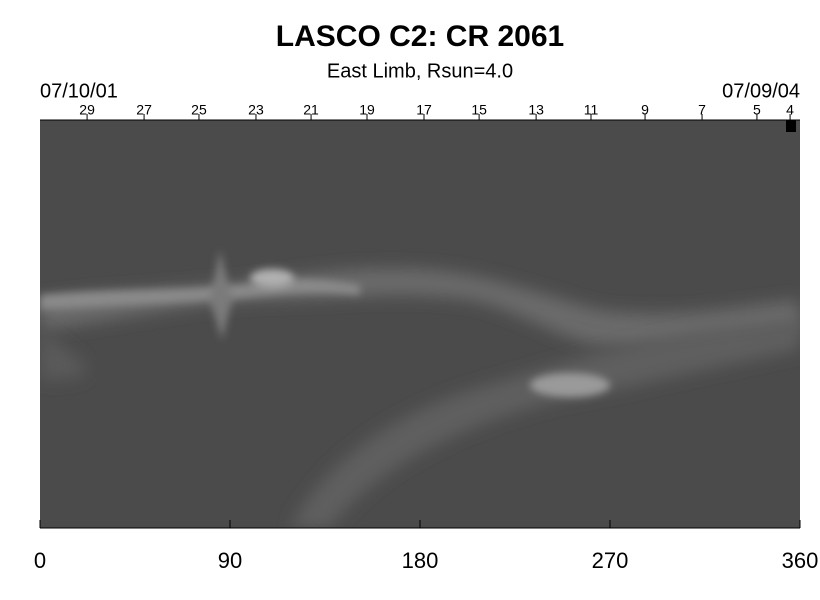 The image size is (820, 600). I want to click on chart-title: LASCO C2: CR 2061, so click(420, 36).